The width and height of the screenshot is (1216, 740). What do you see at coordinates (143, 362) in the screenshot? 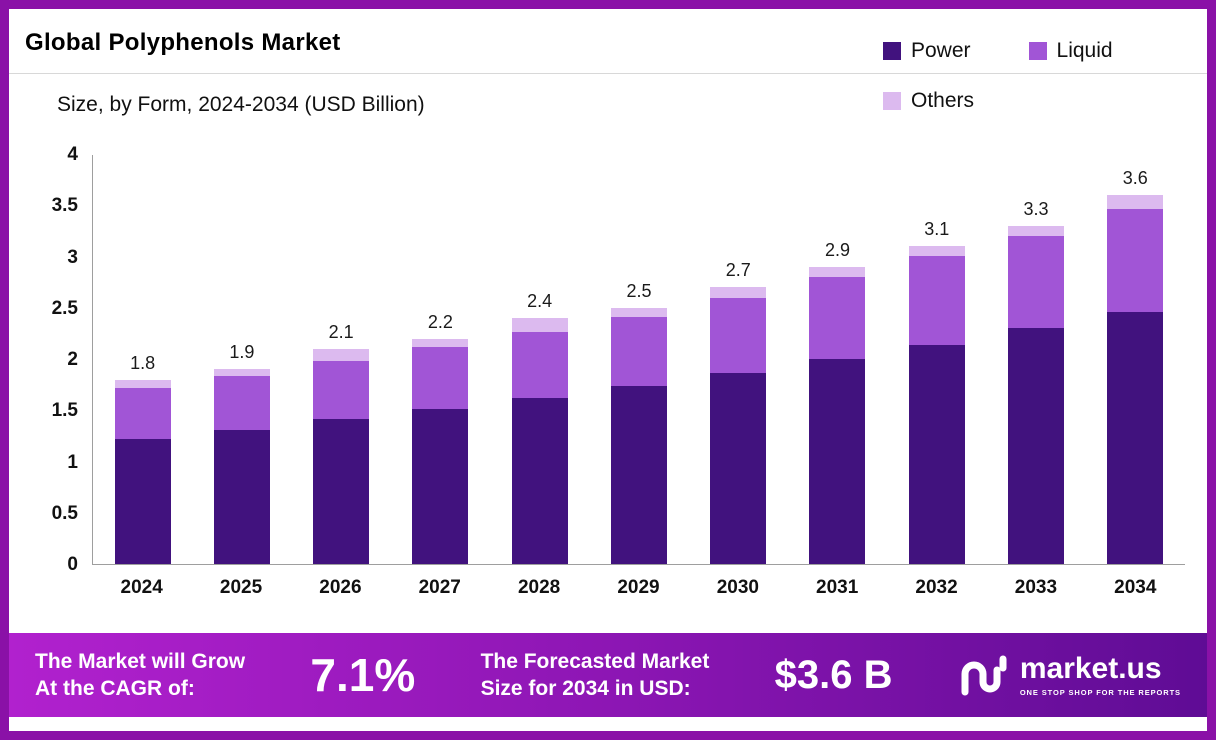
I see `bar-total-label: 1.8` at bounding box center [143, 362].